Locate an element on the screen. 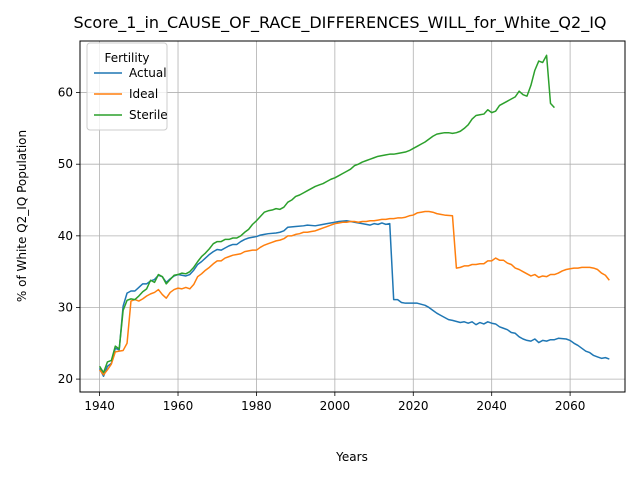  y-axis-label: % of White Q2_IQ Population is located at coordinates (22, 216).